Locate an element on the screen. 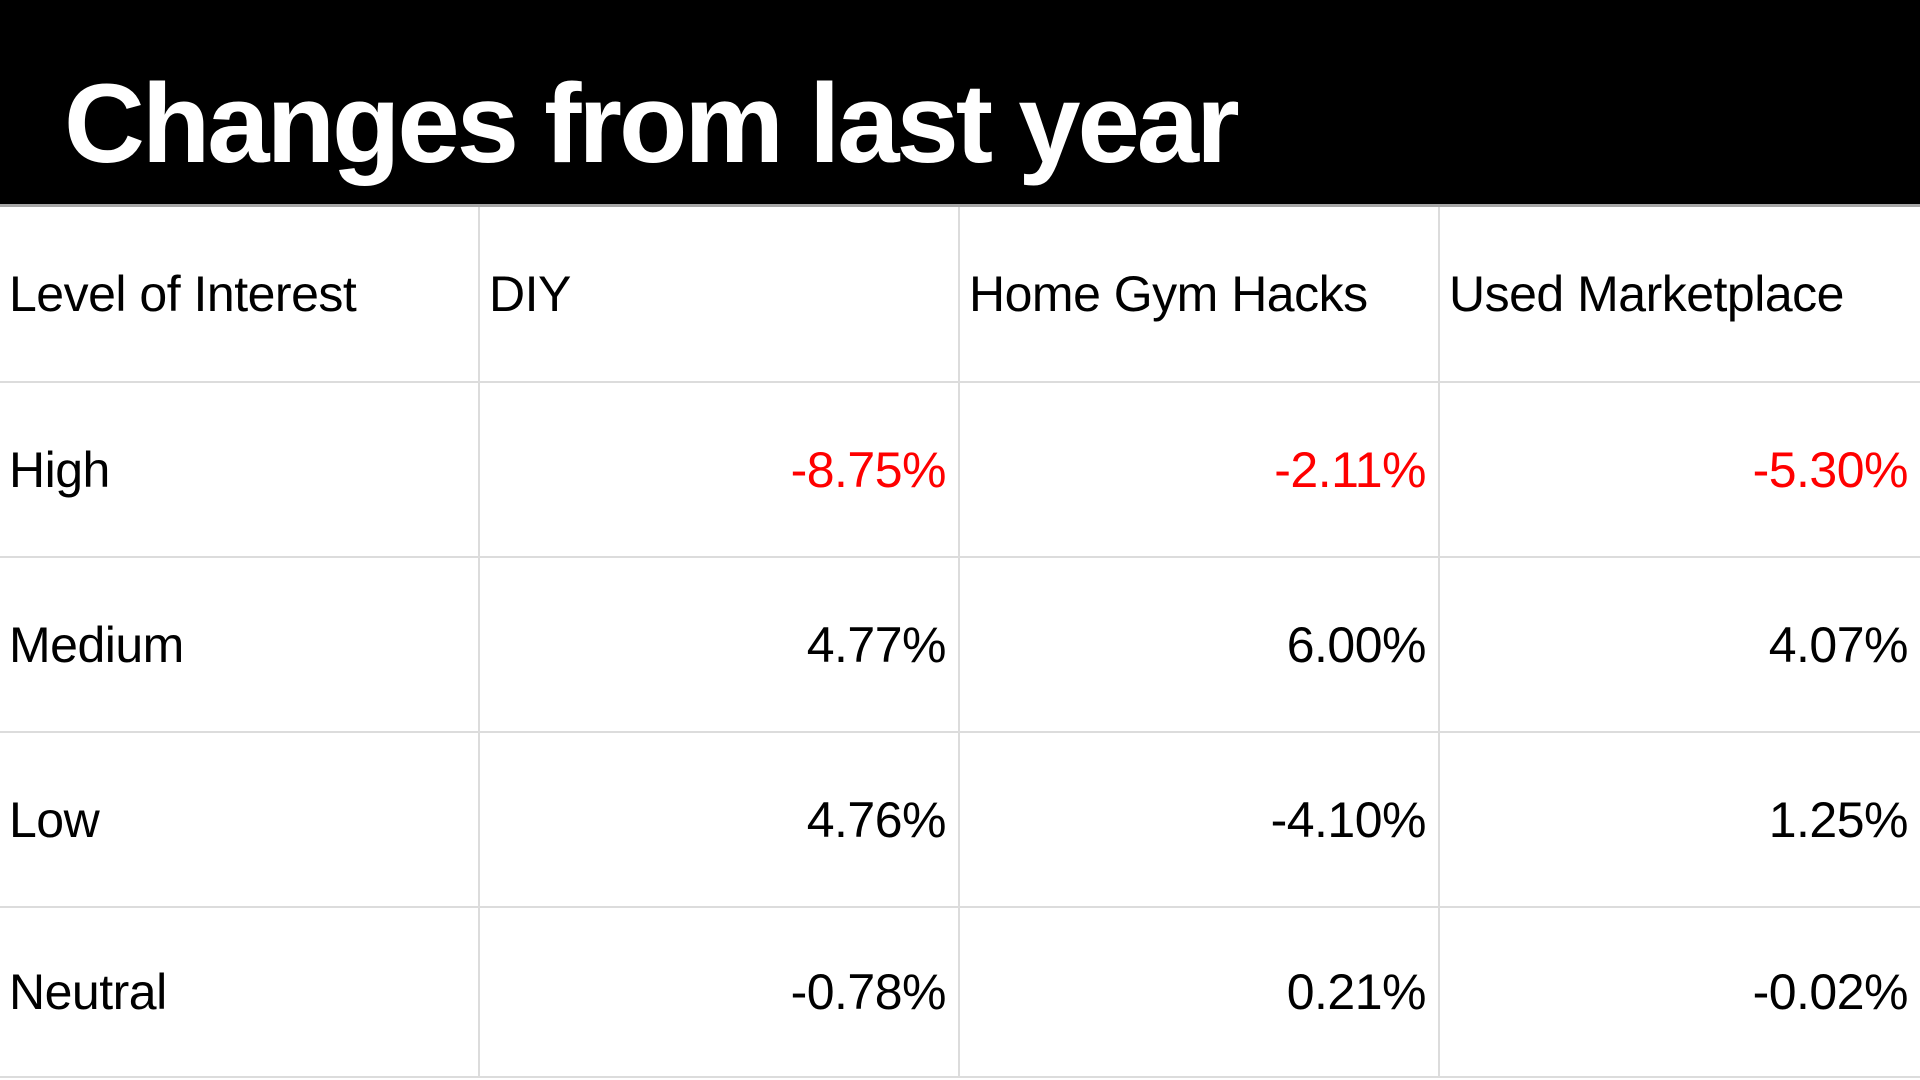 The width and height of the screenshot is (1920, 1080). value-high-home-gym-hacks: -2.11% is located at coordinates (1200, 470).